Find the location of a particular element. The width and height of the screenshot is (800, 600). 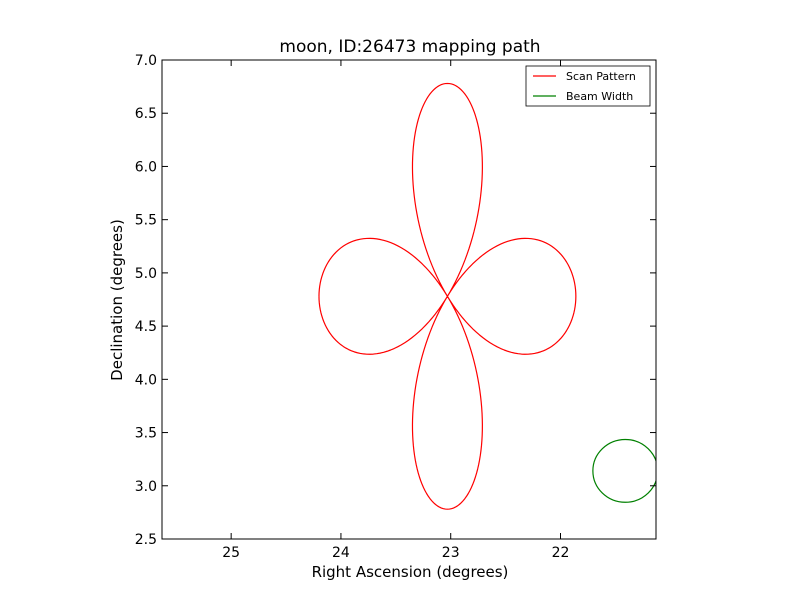

legend: Scan Pattern Beam Width is located at coordinates (588, 86).